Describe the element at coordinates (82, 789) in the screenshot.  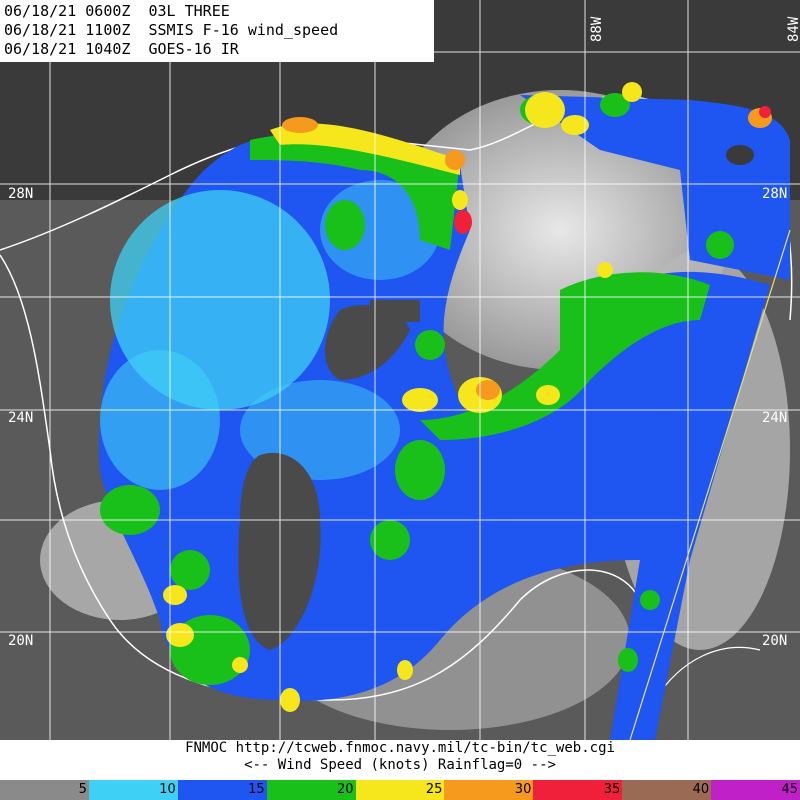
I see `colorbar-label: 5` at that location.